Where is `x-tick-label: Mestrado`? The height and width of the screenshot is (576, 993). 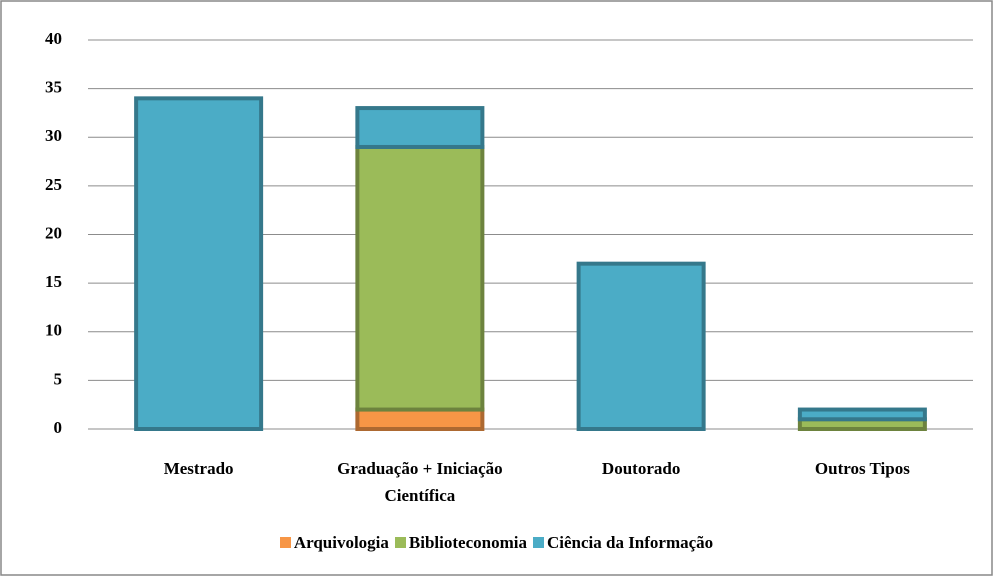 x-tick-label: Mestrado is located at coordinates (198, 468).